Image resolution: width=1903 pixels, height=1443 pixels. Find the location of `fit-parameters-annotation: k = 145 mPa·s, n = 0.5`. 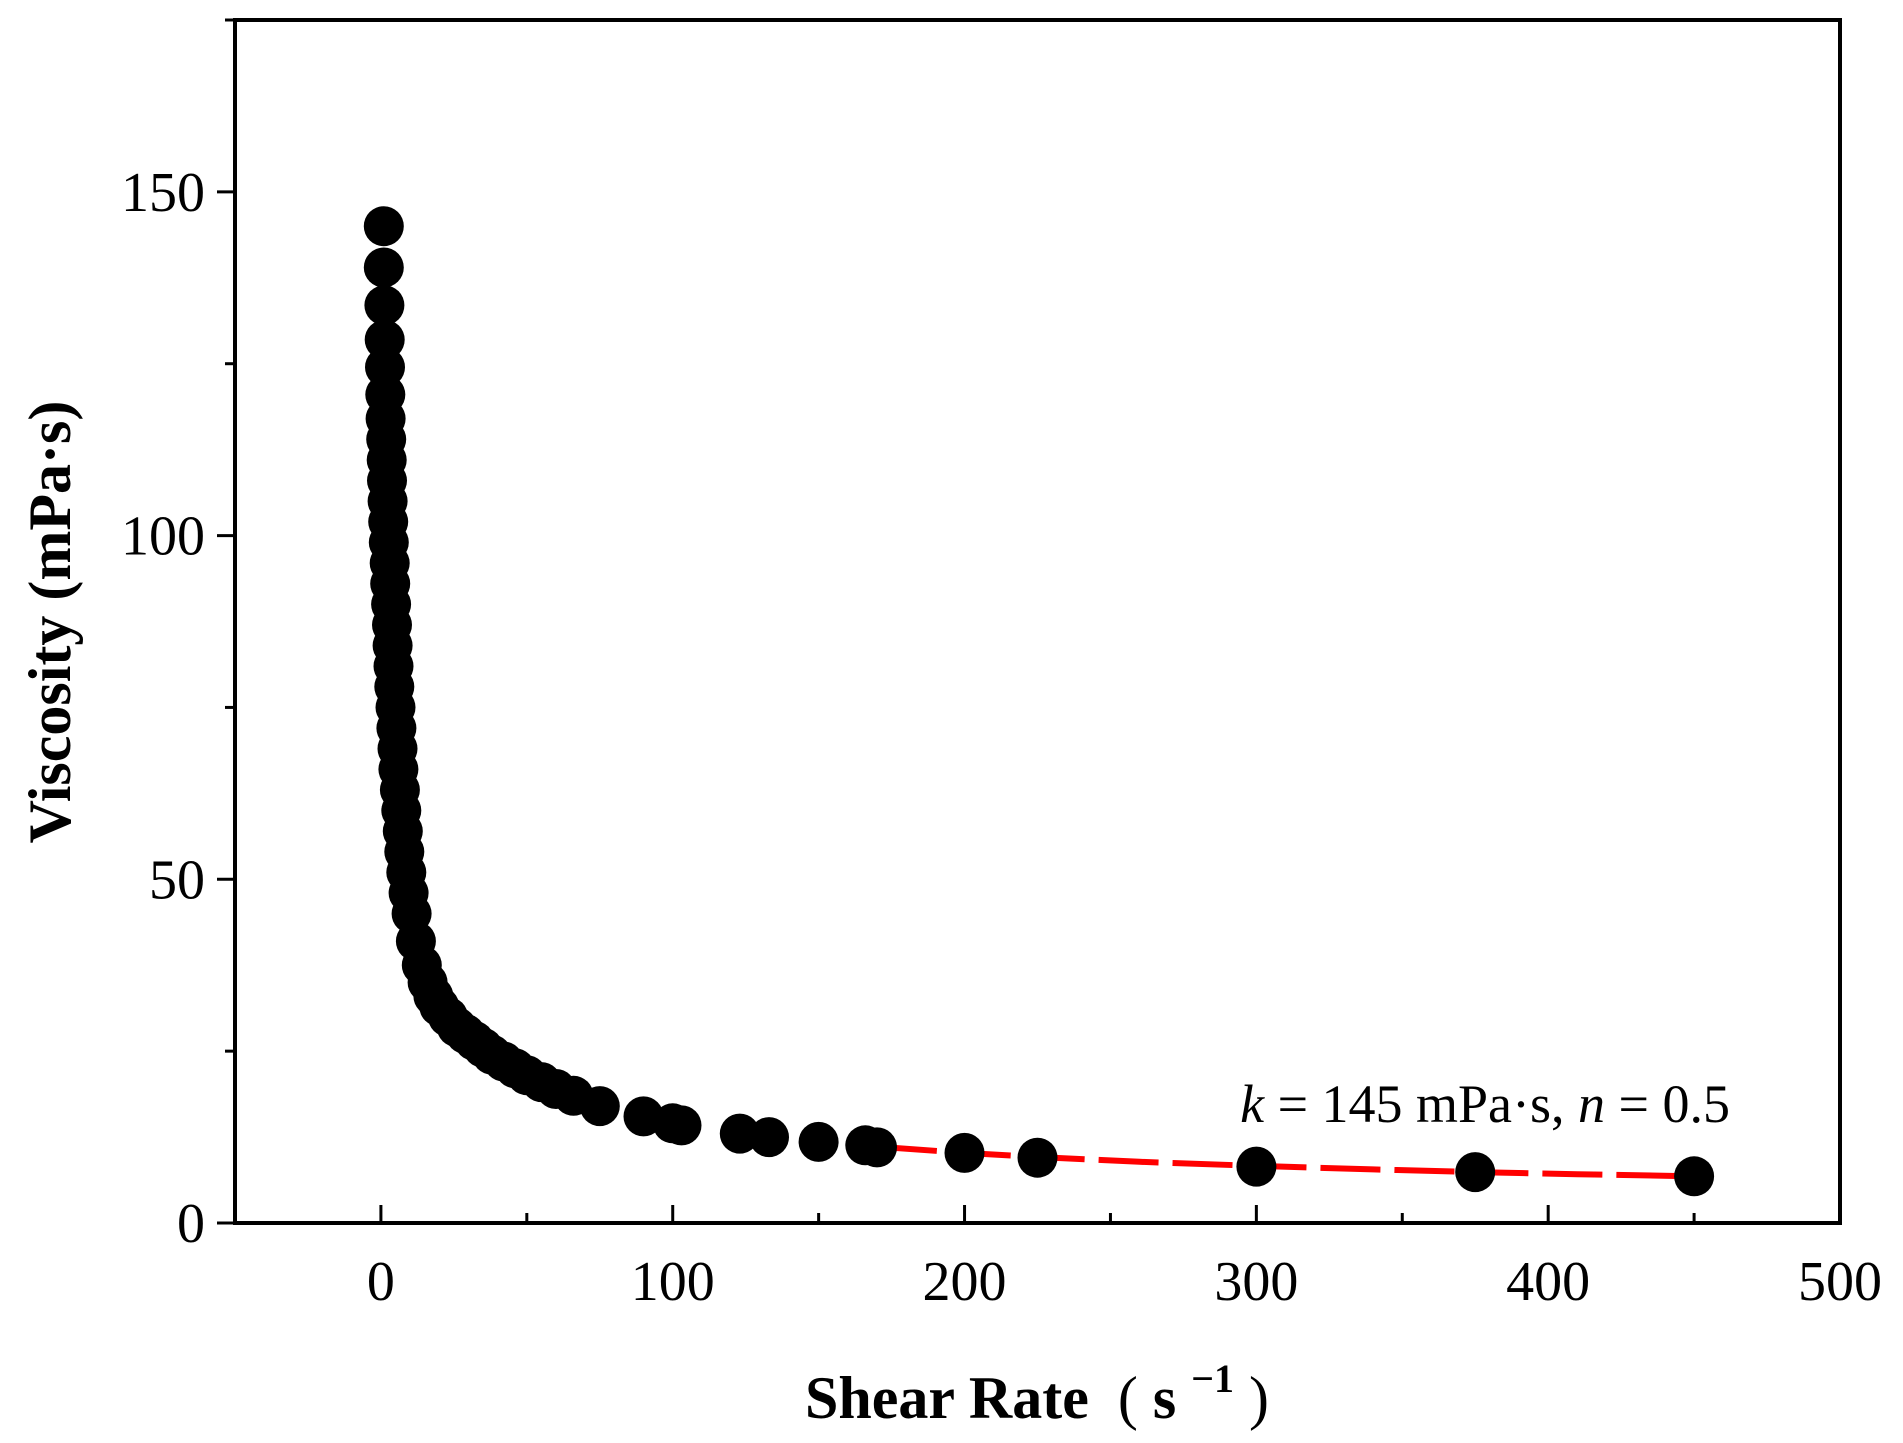

fit-parameters-annotation: k = 145 mPa·s, n = 0.5 is located at coordinates (1485, 1104).